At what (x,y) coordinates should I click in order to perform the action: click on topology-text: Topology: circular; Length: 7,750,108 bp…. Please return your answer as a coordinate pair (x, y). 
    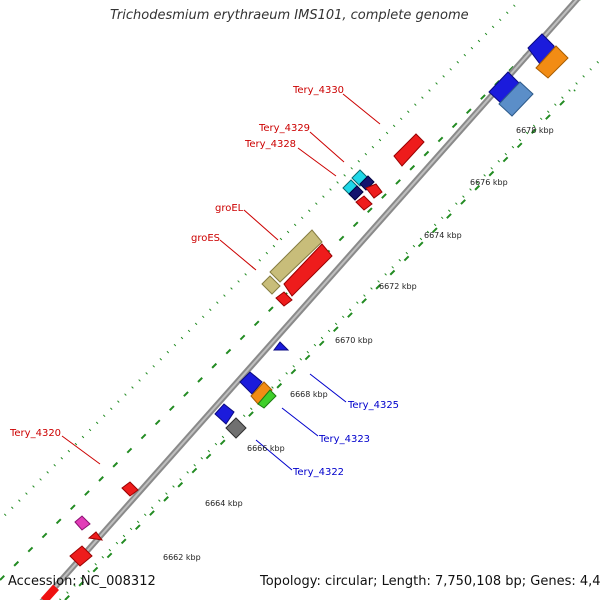
    Looking at the image, I should click on (430, 581).